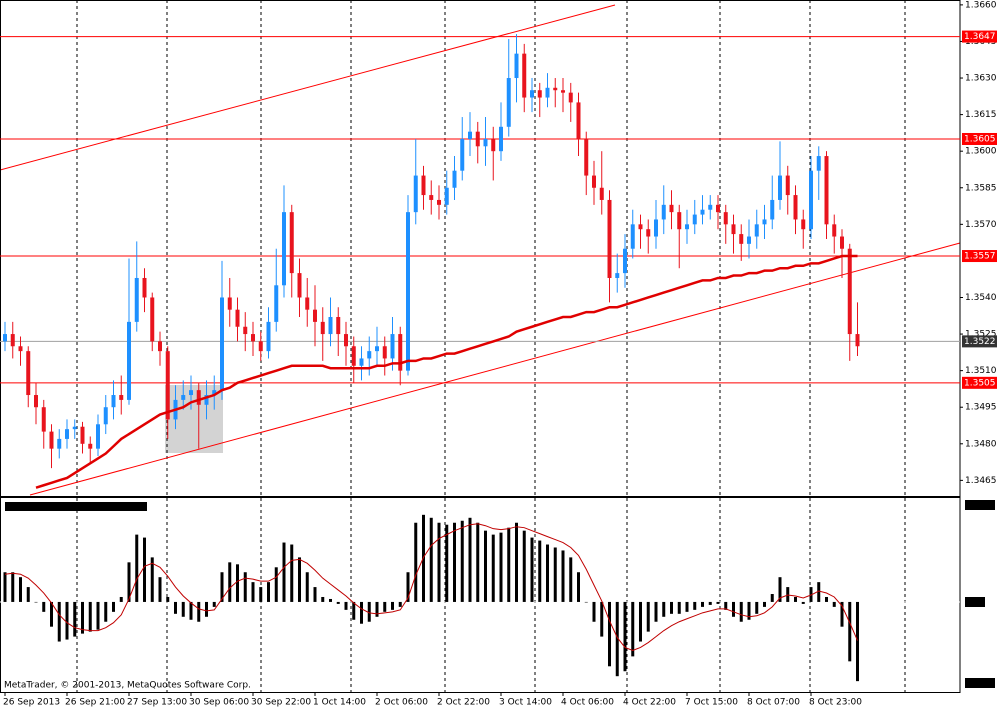 The width and height of the screenshot is (1000, 709). Describe the element at coordinates (981, 371) in the screenshot. I see `y-tick-label: 1.3510` at that location.